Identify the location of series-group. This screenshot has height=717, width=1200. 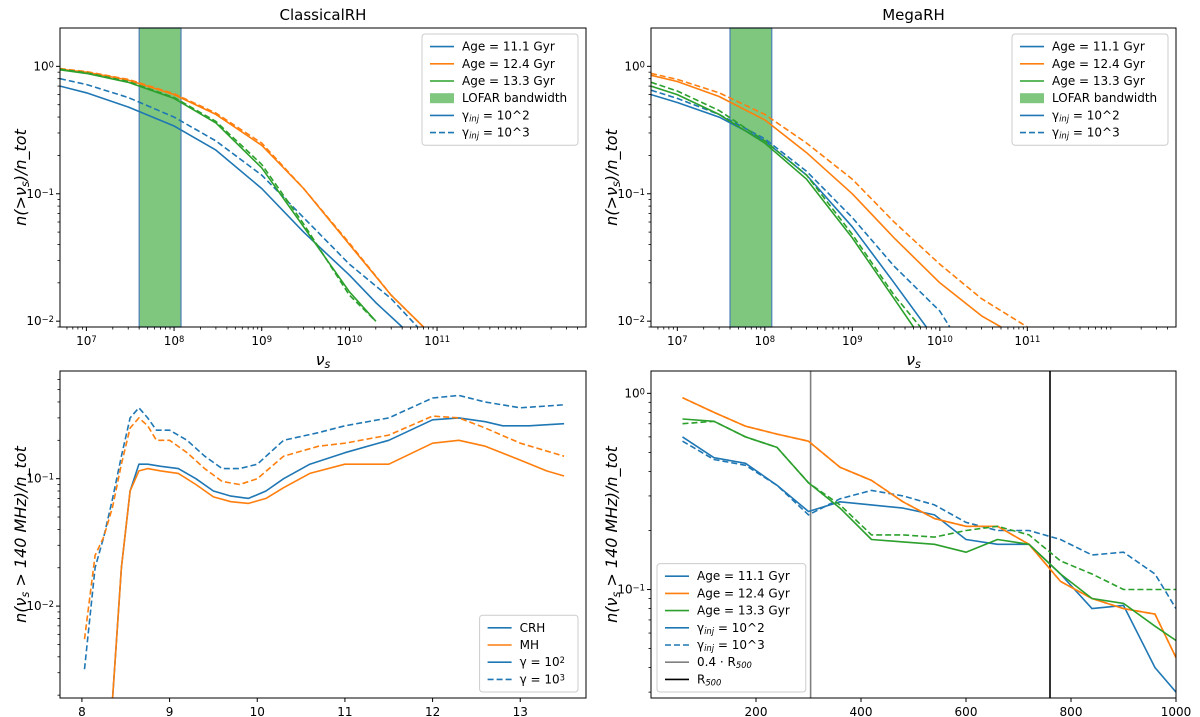
(242, 197).